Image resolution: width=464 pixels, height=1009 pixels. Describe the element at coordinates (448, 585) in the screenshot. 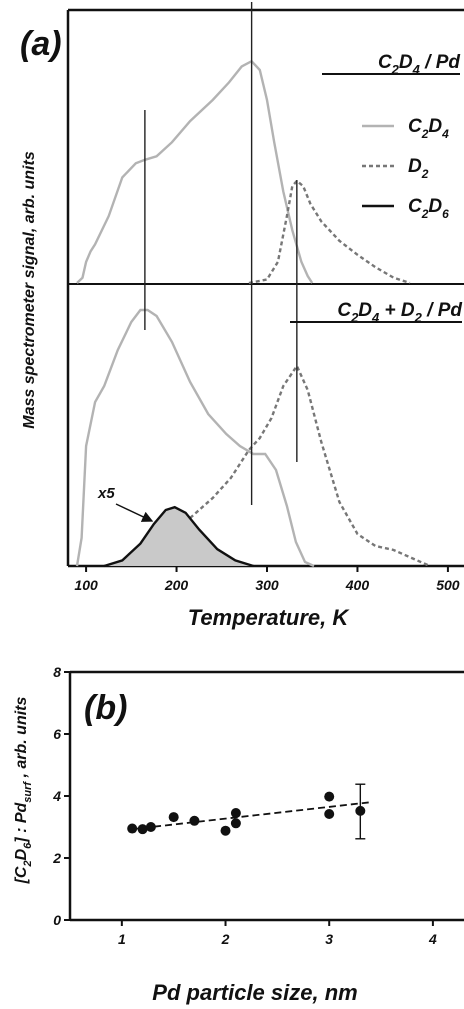

I see `x-tick-label: 500` at that location.